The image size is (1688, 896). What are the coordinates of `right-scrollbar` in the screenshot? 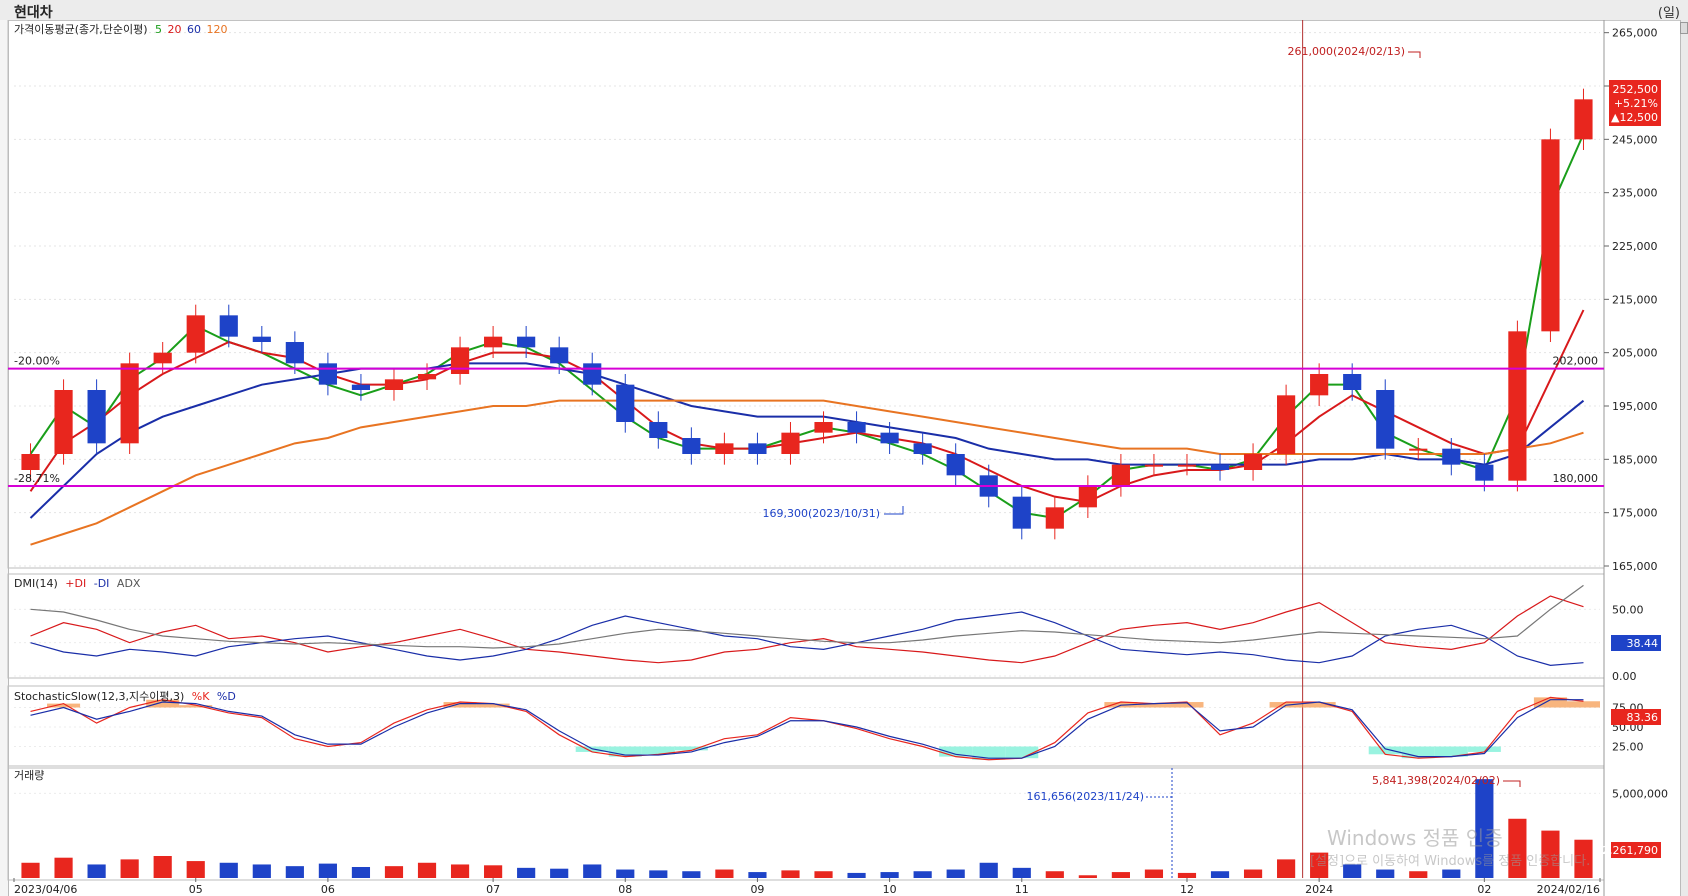 It's located at (1684, 458).